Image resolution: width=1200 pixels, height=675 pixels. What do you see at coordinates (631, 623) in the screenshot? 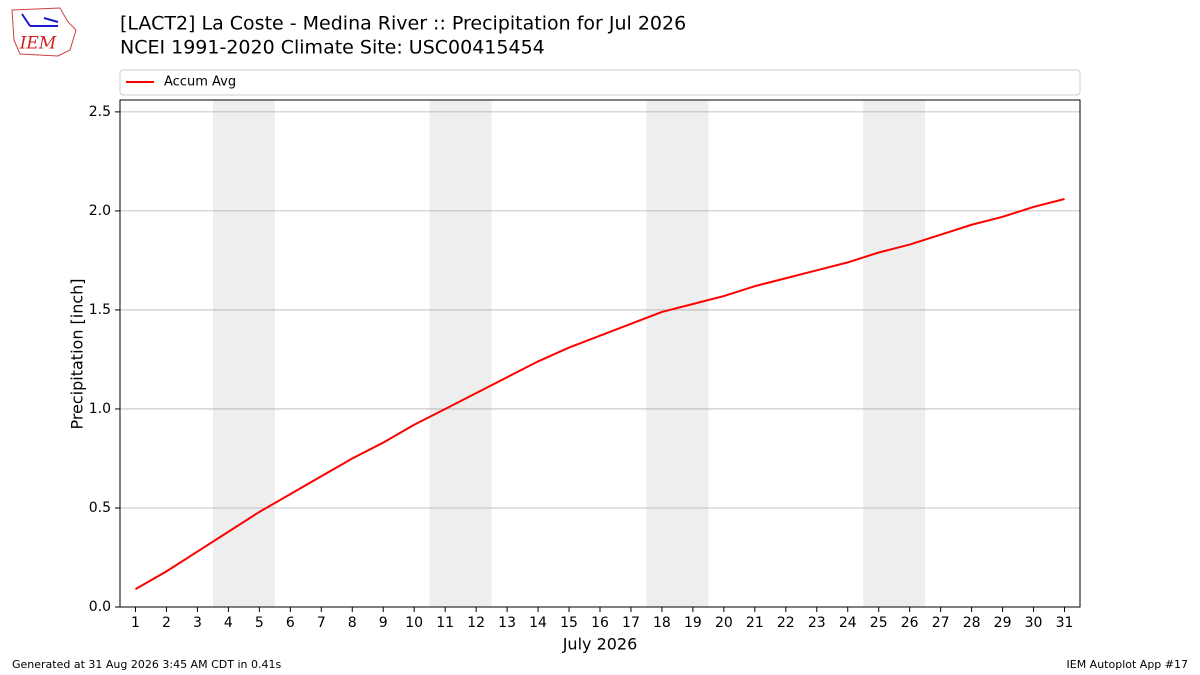
I see `x-tick-label: 17` at bounding box center [631, 623].